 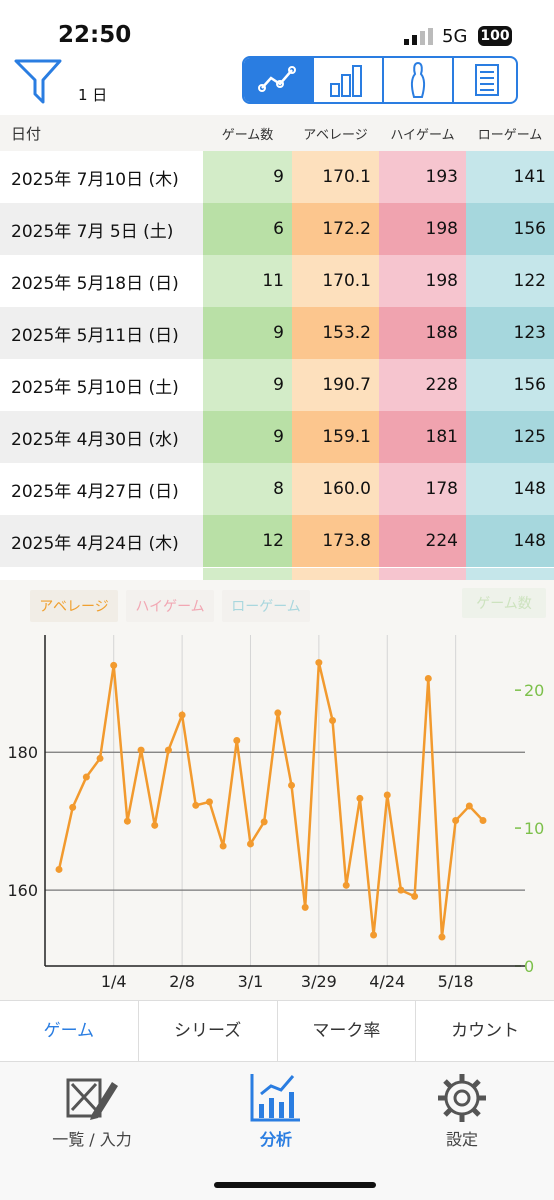 What do you see at coordinates (101, 489) in the screenshot?
I see `date-cell: 2025年 4月27日 (日)` at bounding box center [101, 489].